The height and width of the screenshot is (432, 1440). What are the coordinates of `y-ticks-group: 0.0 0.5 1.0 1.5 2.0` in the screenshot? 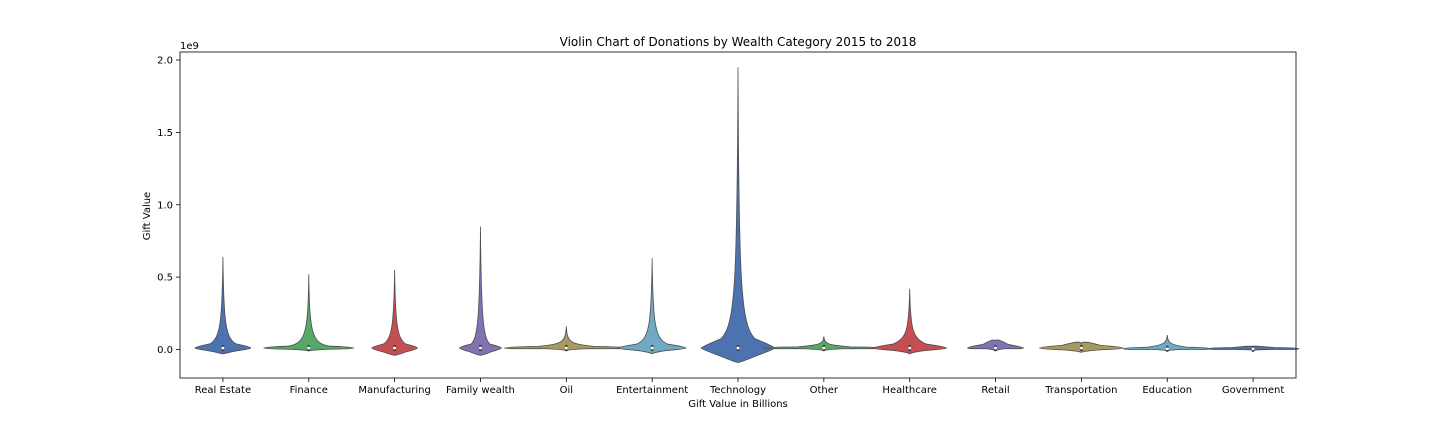 It's located at (168, 206).